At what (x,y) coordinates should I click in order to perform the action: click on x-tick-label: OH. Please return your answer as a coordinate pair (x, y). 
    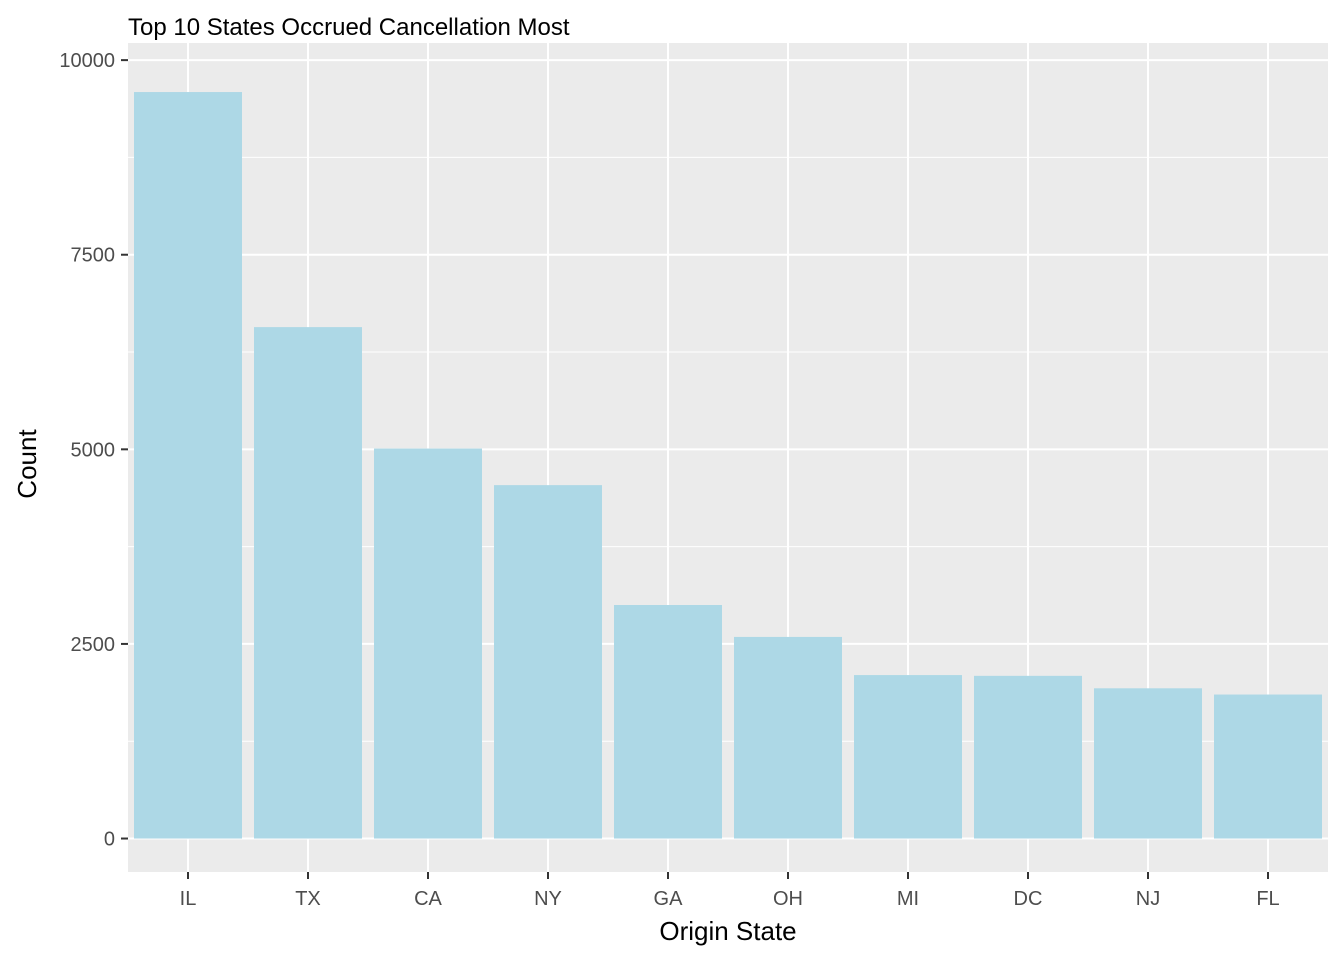
    Looking at the image, I should click on (788, 899).